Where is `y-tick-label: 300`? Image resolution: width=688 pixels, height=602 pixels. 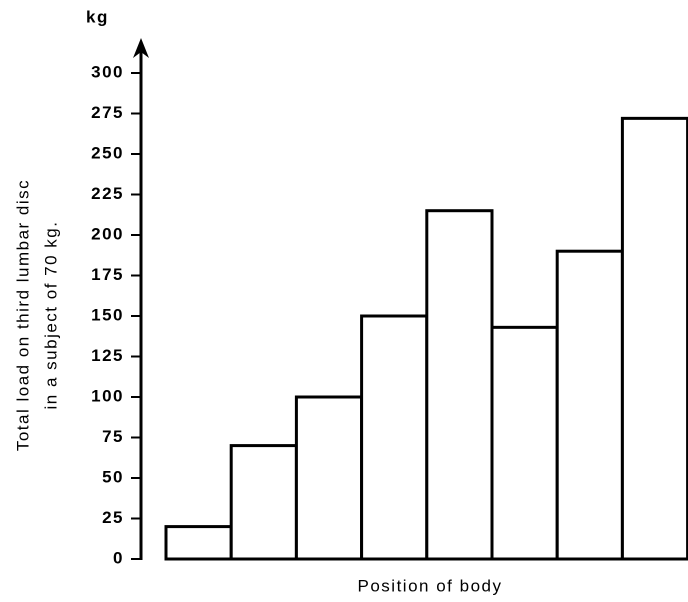 y-tick-label: 300 is located at coordinates (107, 71).